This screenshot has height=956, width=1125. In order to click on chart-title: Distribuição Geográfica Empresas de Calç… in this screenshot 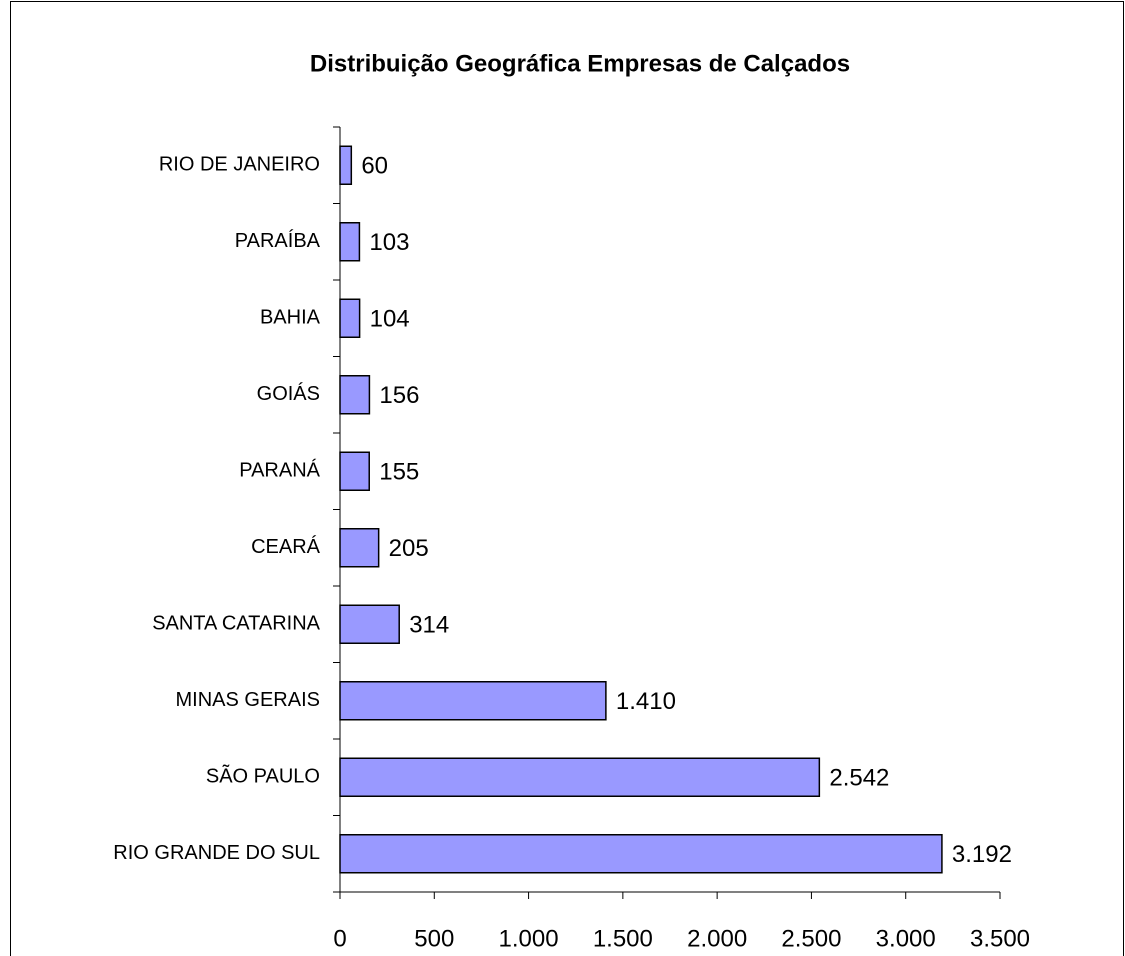, I will do `click(580, 63)`.